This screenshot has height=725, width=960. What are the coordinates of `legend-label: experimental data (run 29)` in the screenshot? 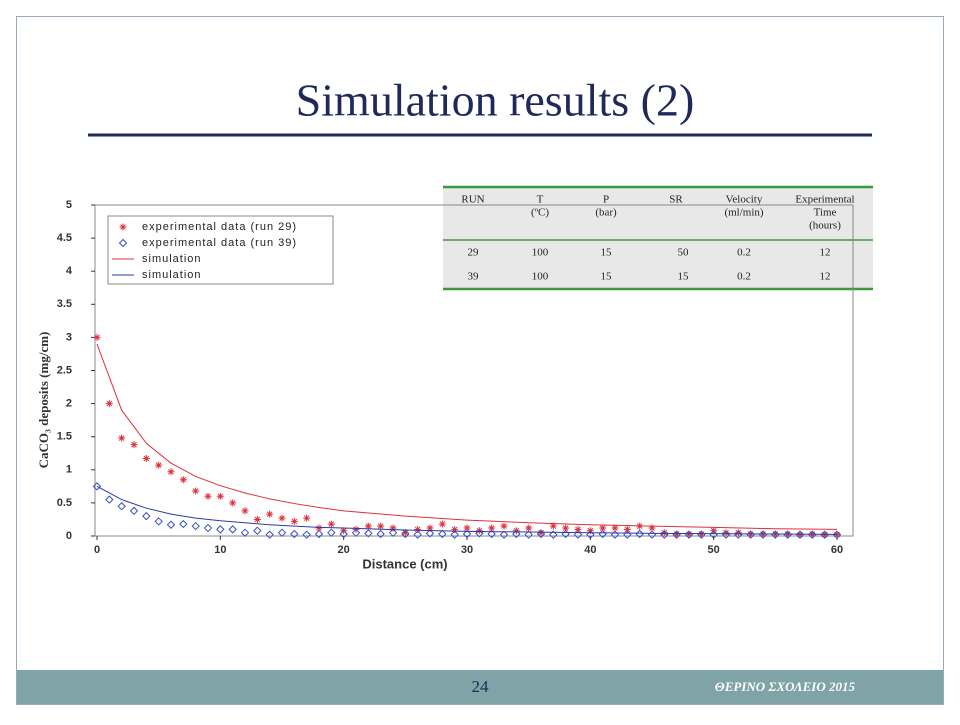 It's located at (219, 227).